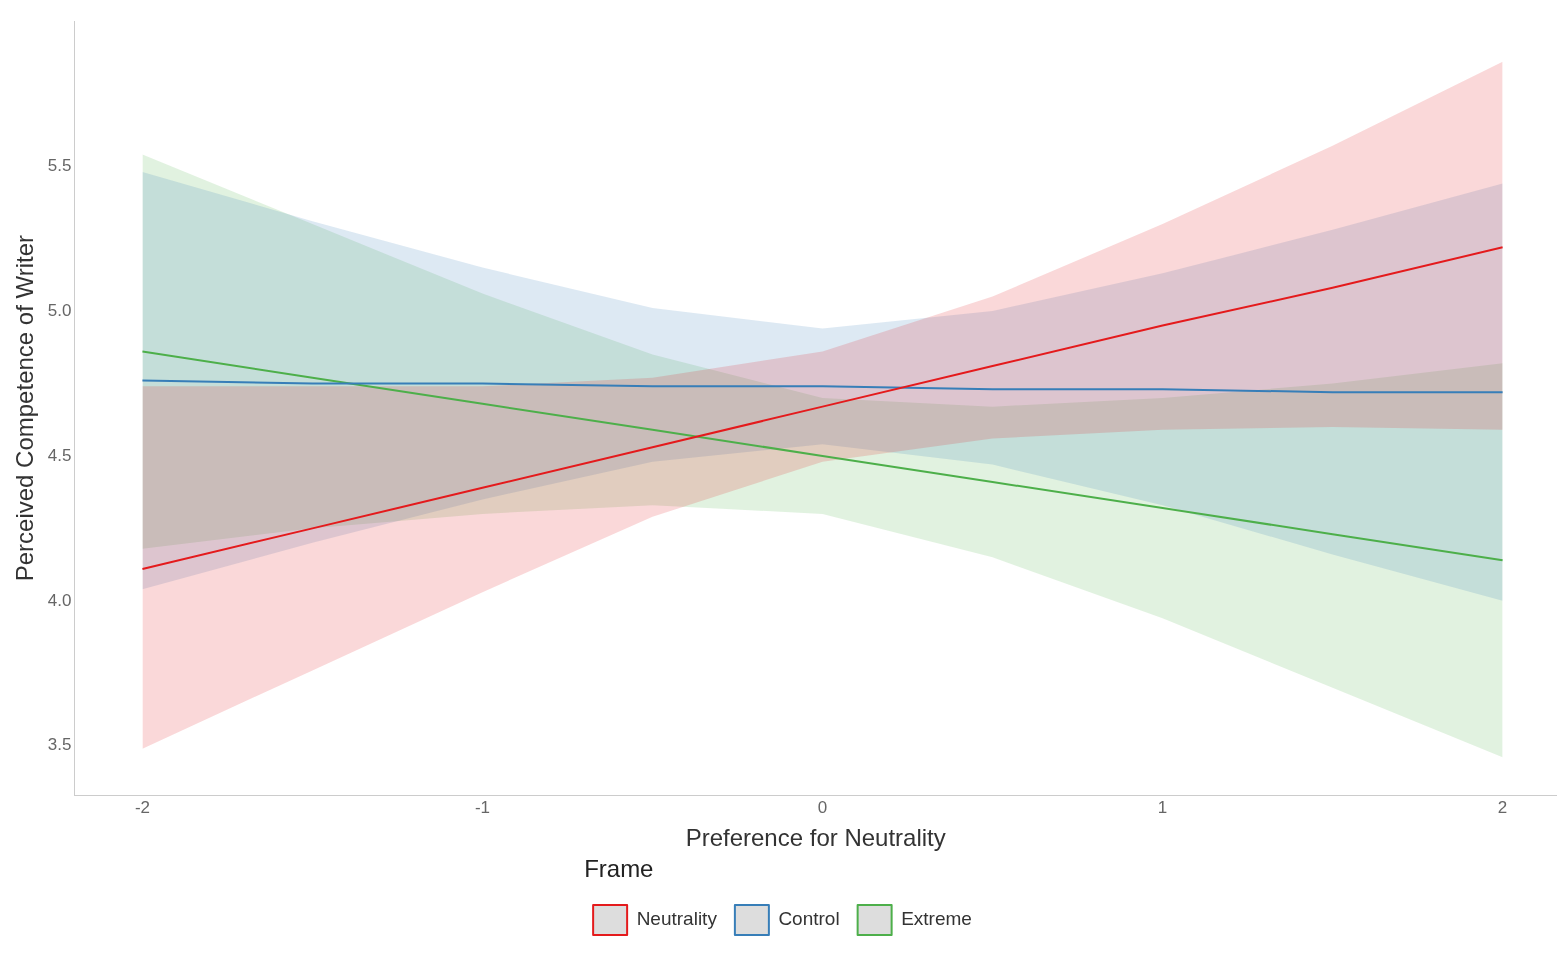 The image size is (1565, 953). Describe the element at coordinates (815, 838) in the screenshot. I see `x-axis-title: Preference for Neutrality` at that location.